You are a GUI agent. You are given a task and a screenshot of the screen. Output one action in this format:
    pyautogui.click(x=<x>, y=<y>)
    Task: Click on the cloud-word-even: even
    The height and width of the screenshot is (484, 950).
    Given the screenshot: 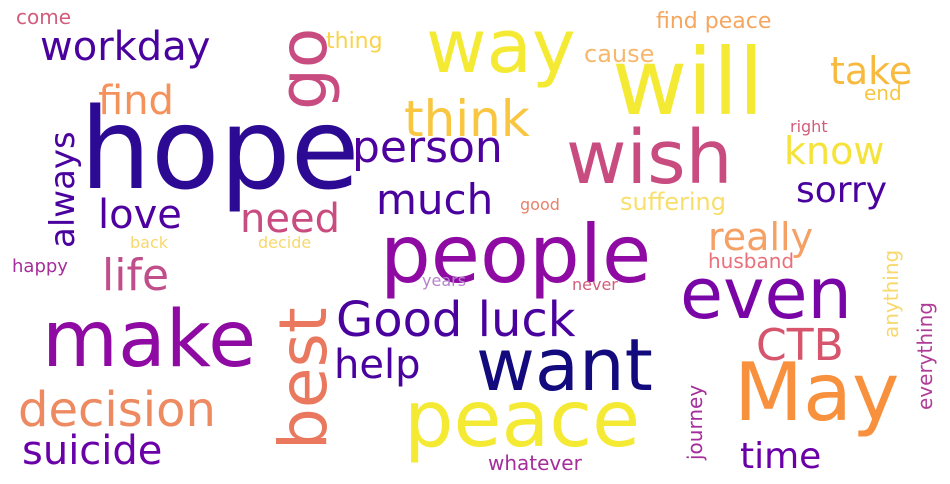 What is the action you would take?
    pyautogui.click(x=766, y=294)
    